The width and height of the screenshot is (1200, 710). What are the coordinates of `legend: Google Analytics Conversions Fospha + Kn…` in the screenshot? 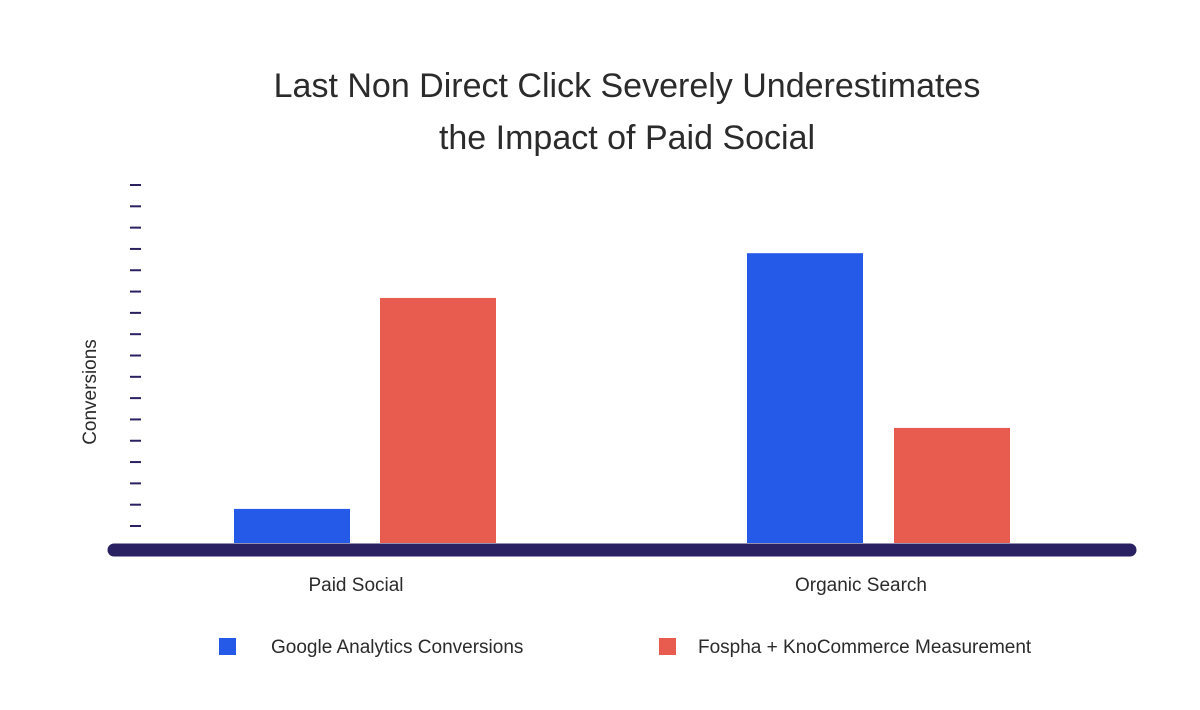 It's located at (625, 647).